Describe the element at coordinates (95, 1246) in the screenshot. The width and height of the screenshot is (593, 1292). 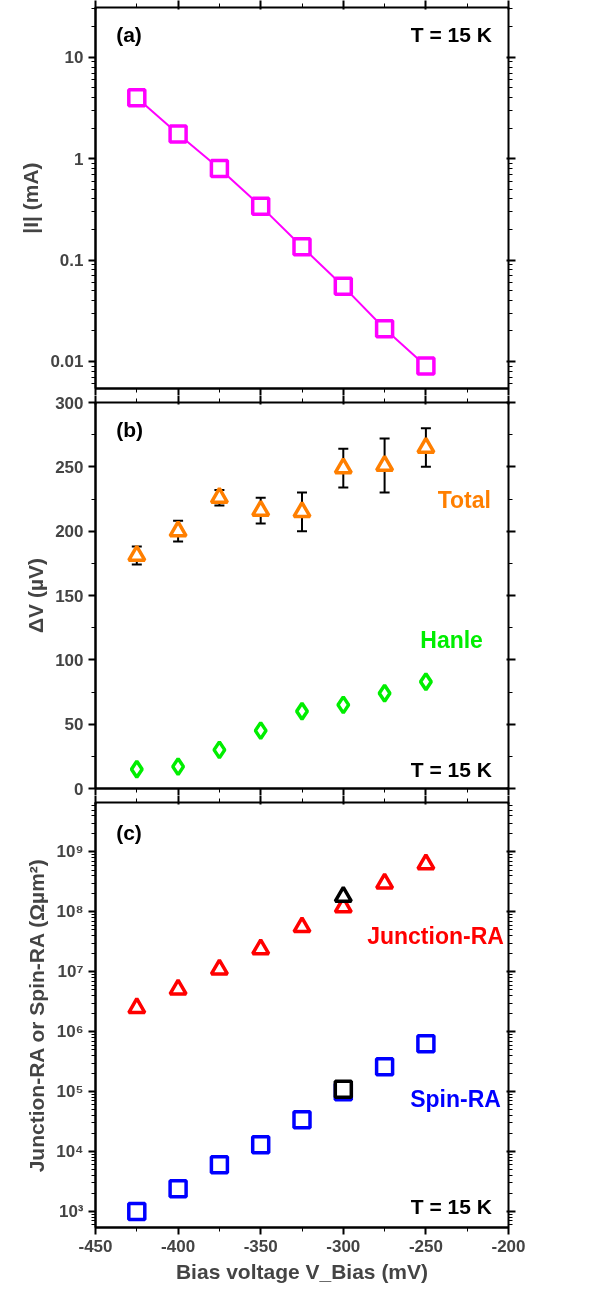
I see `x-tick-label: -450` at that location.